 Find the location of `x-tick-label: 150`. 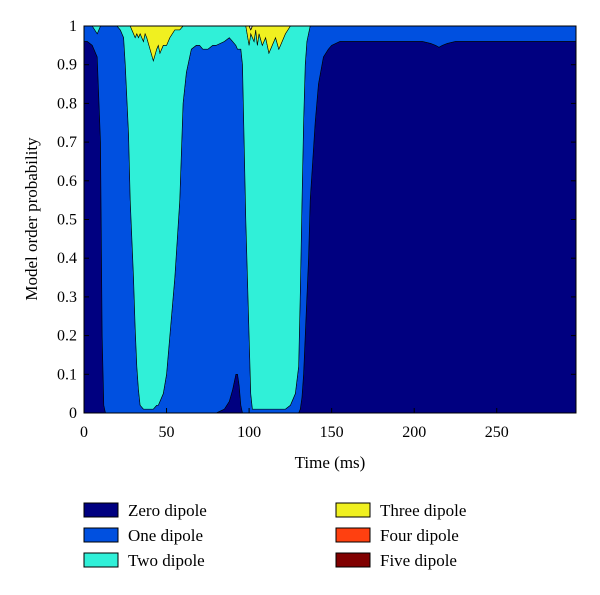

x-tick-label: 150 is located at coordinates (332, 432).